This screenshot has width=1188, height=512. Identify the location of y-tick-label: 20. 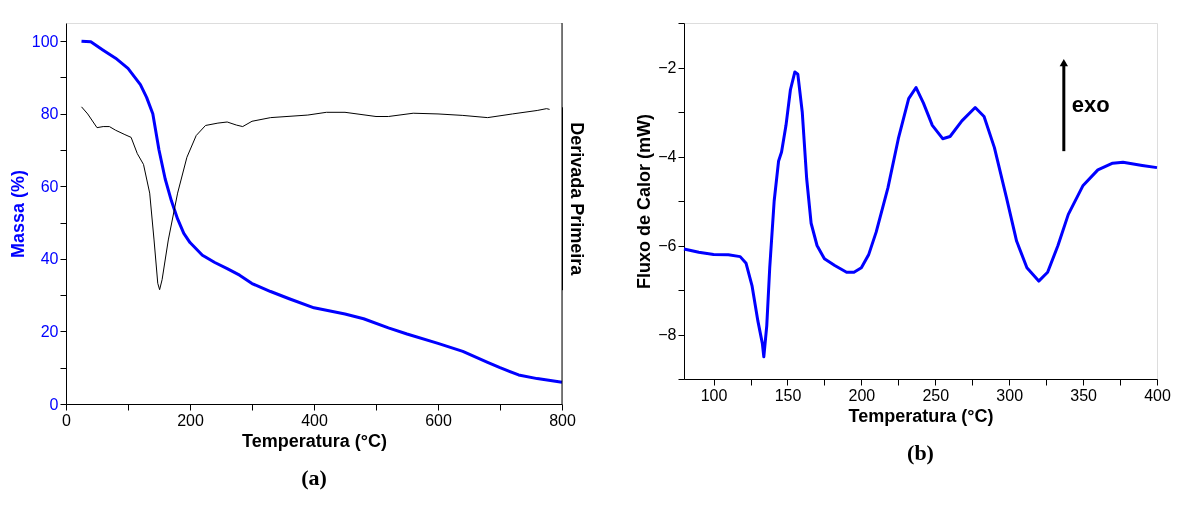
(49, 331).